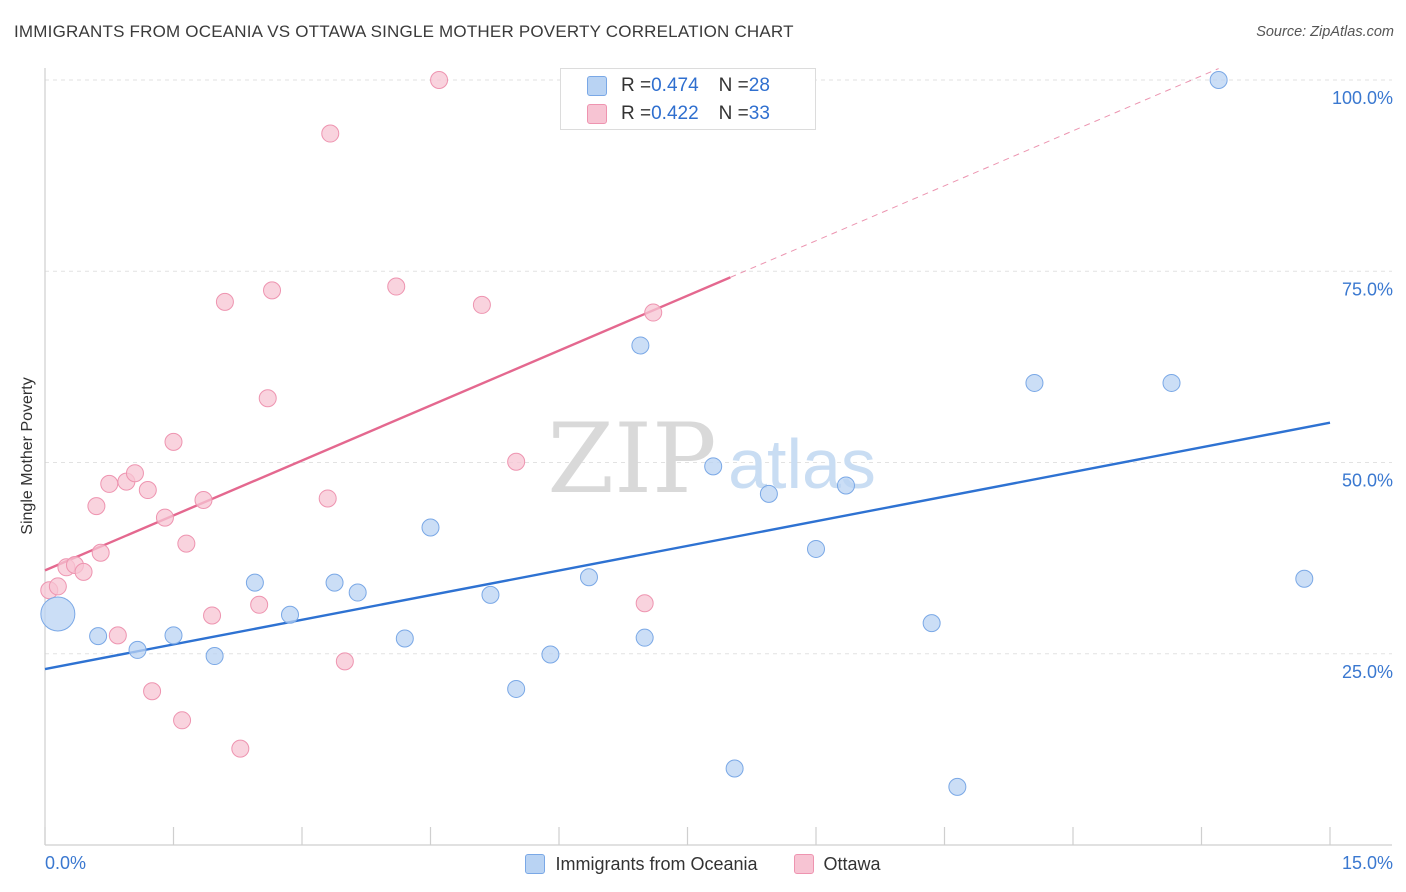 Image resolution: width=1406 pixels, height=892 pixels. Describe the element at coordinates (631, 459) in the screenshot. I see `watermark-zip: ZIP` at that location.